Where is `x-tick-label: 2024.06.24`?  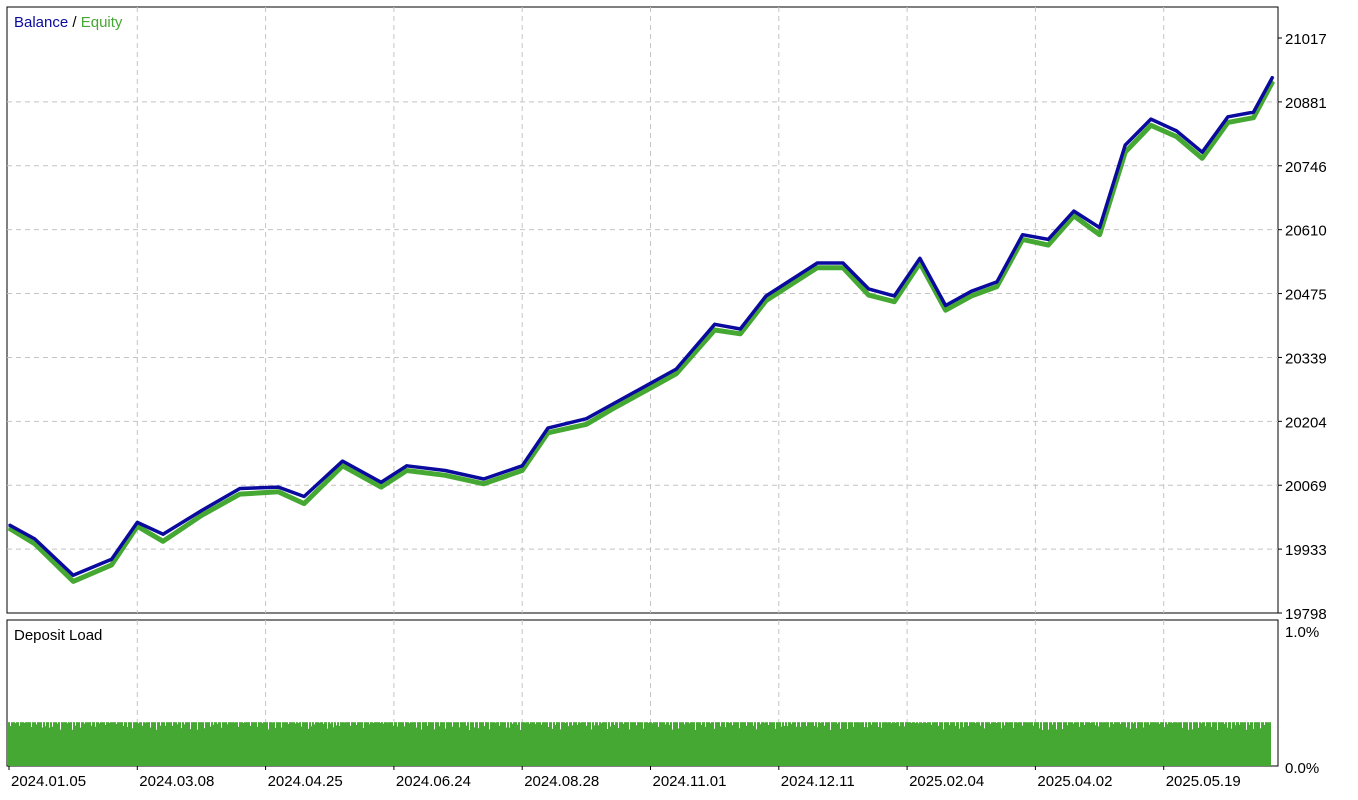 x-tick-label: 2024.06.24 is located at coordinates (433, 781).